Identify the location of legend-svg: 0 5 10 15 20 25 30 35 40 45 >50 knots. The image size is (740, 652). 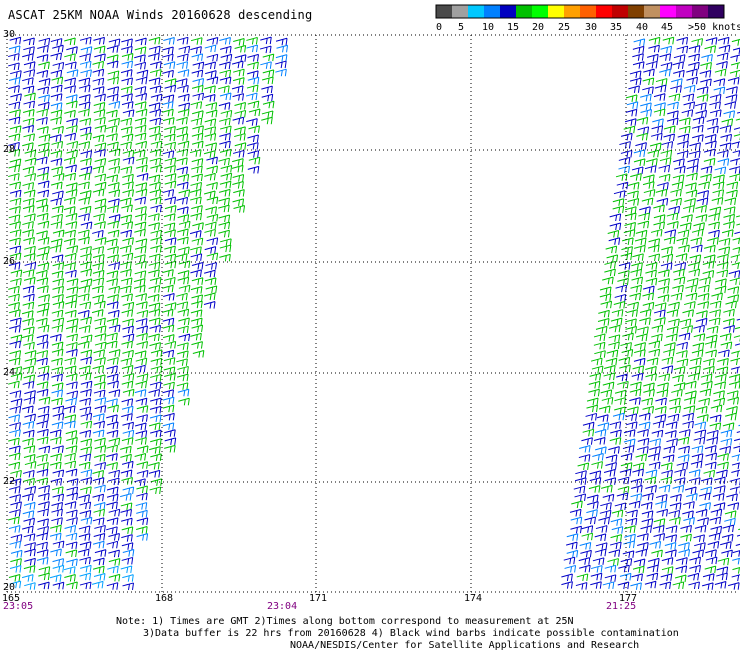
(587, 18).